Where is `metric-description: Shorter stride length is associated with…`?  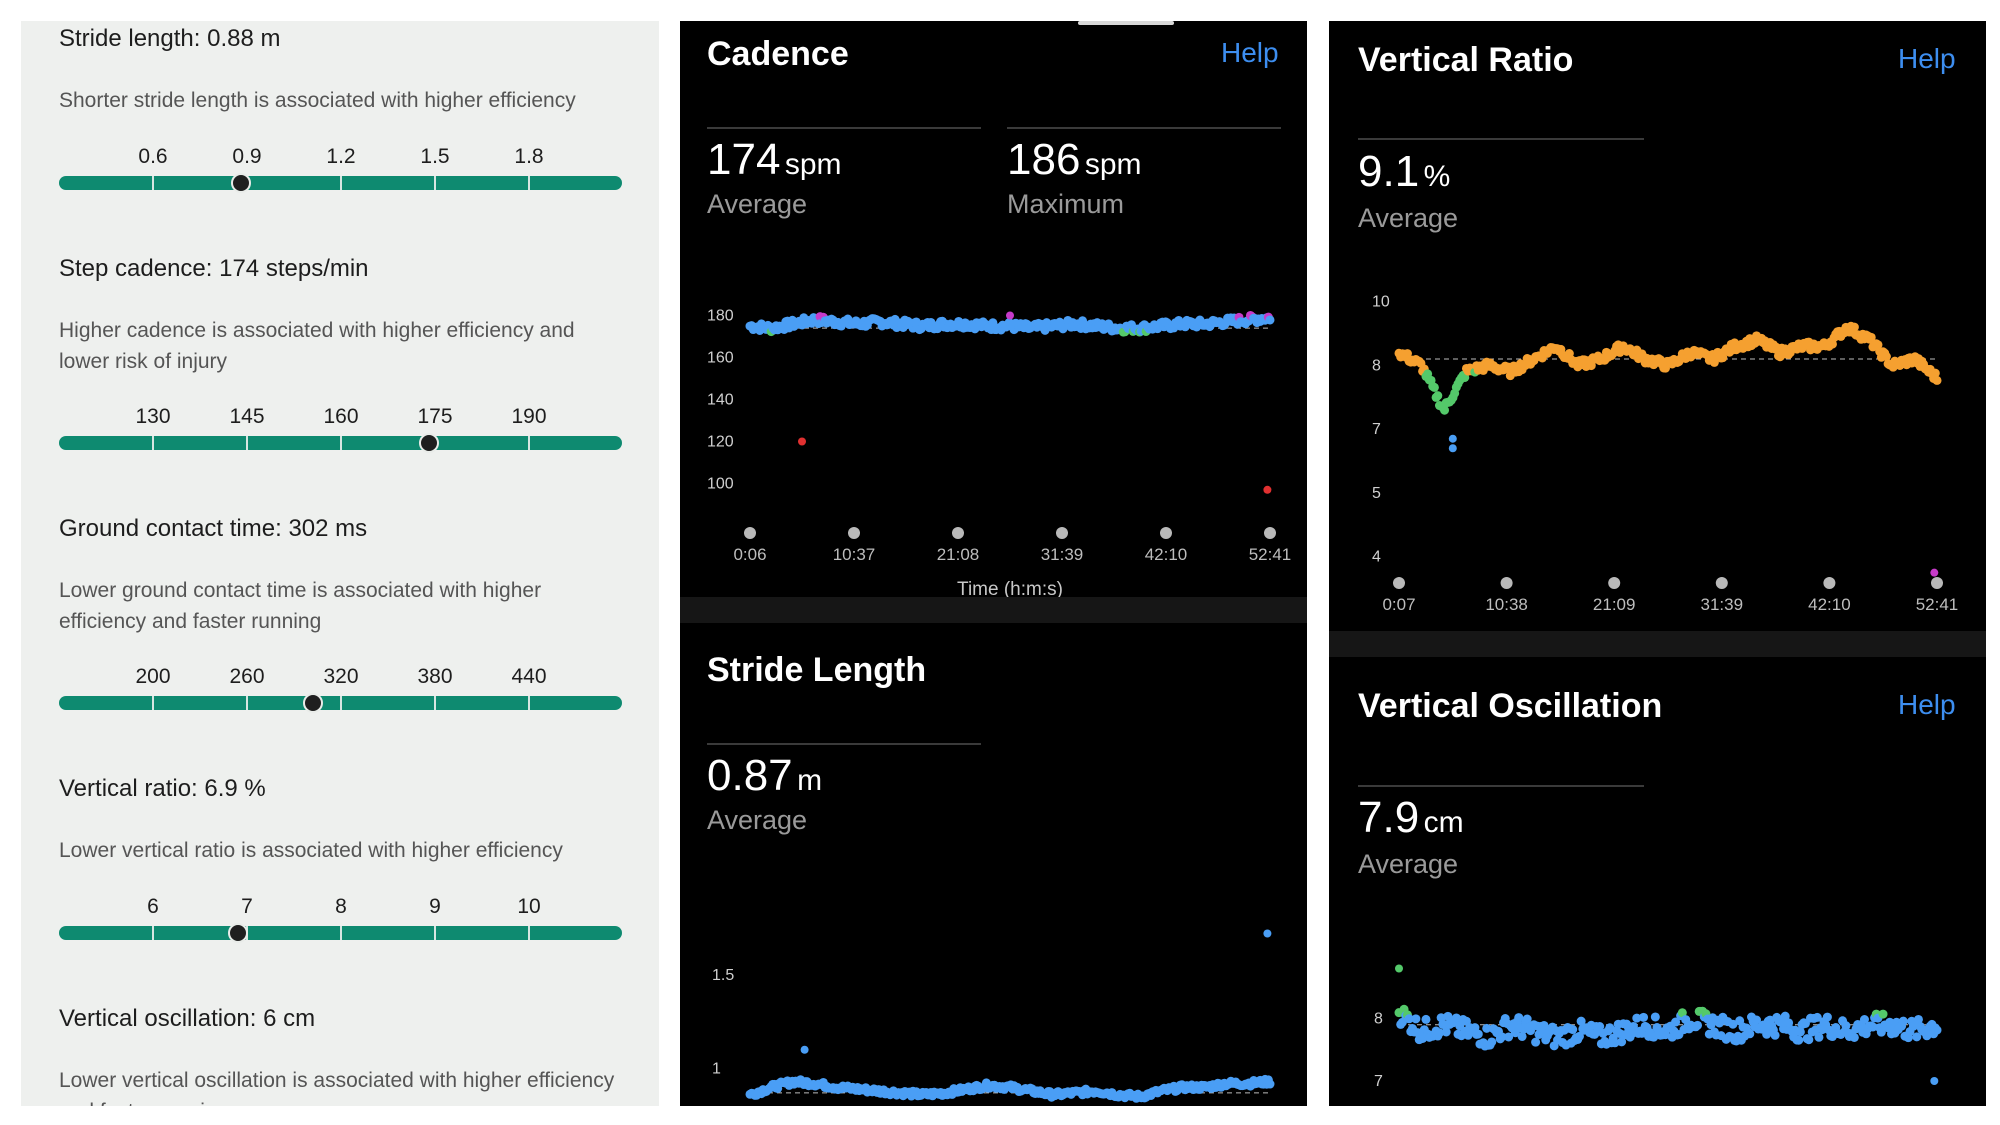 metric-description: Shorter stride length is associated with… is located at coordinates (317, 100).